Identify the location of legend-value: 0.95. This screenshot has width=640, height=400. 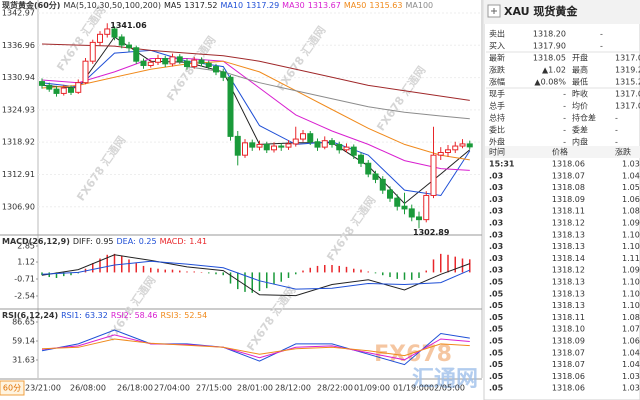
(105, 241).